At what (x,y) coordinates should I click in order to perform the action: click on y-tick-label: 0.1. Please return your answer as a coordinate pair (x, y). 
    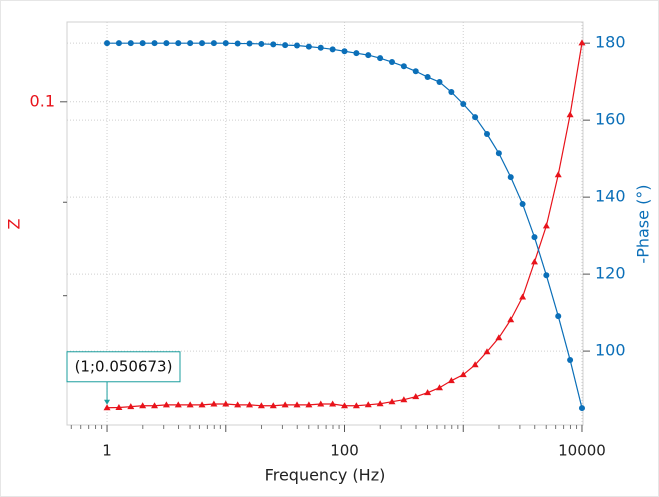
    Looking at the image, I should click on (42, 100).